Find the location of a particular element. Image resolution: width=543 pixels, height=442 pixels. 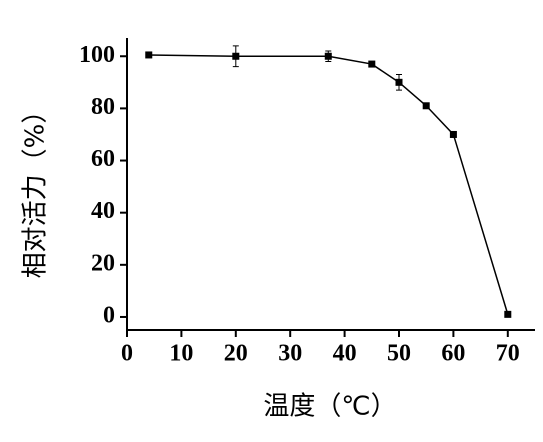

x-axis-title: 温度（℃） is located at coordinates (329, 407).